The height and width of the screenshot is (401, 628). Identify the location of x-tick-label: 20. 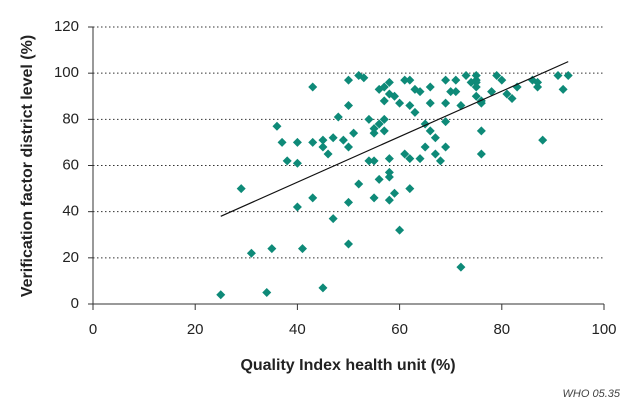
(195, 329).